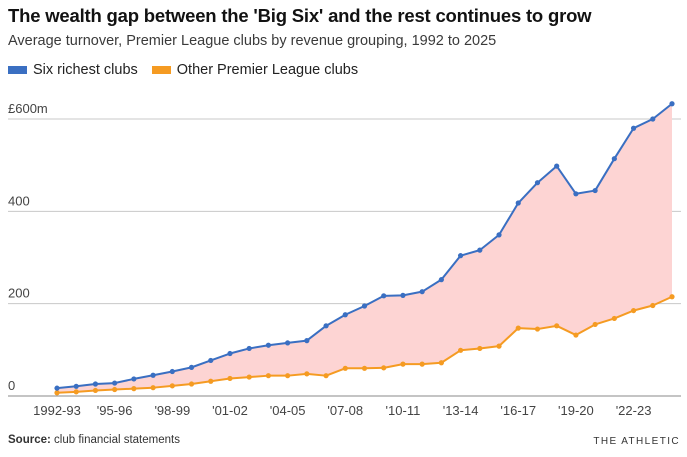  I want to click on legend-item-big-six: Six richest clubs, so click(73, 70).